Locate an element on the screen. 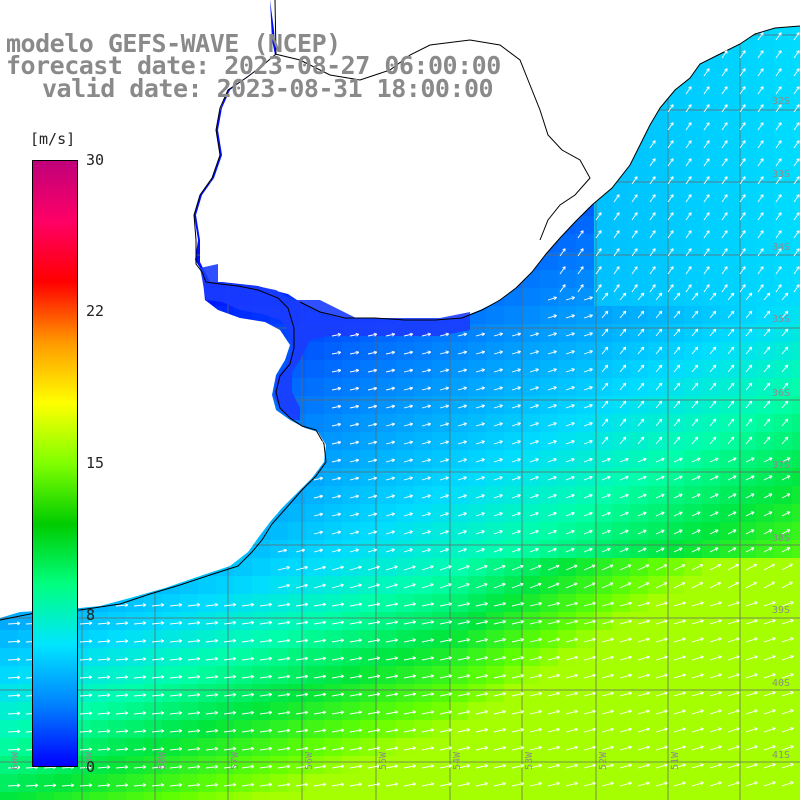  colorbar-unit: [m/s] is located at coordinates (53, 139).